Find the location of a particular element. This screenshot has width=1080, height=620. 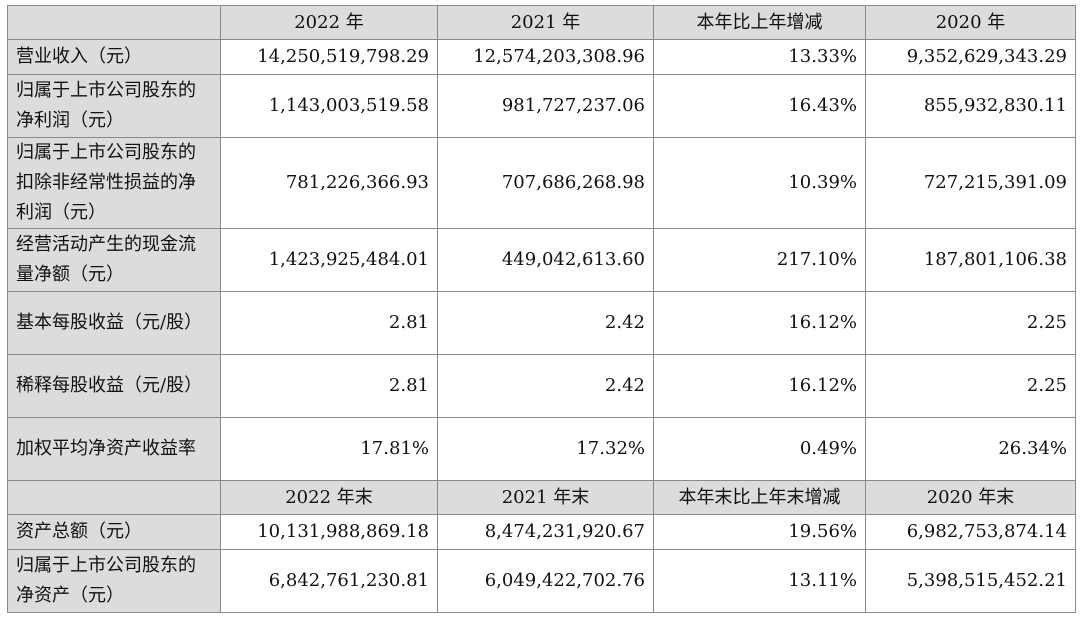

table-header-row: 2022 年末 2021 年末 本年末比上年末增减 2020 年末 is located at coordinates (541, 497).